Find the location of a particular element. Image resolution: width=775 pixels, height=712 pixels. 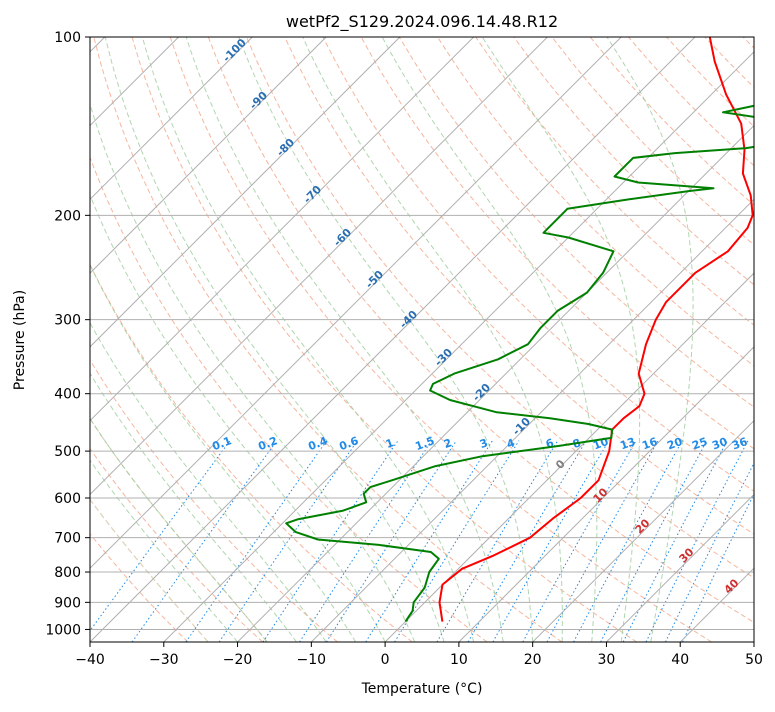

y-tick-label: 900 is located at coordinates (67, 603).